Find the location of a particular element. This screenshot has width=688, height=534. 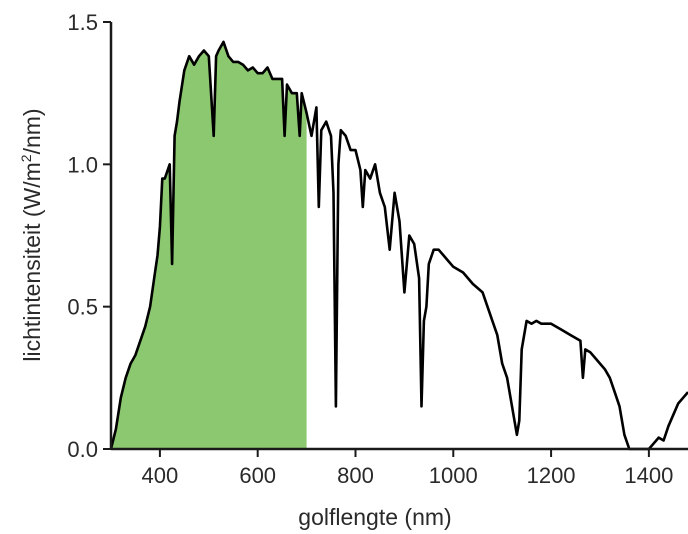

y-axis-title-end: /nm) is located at coordinates (32, 131).